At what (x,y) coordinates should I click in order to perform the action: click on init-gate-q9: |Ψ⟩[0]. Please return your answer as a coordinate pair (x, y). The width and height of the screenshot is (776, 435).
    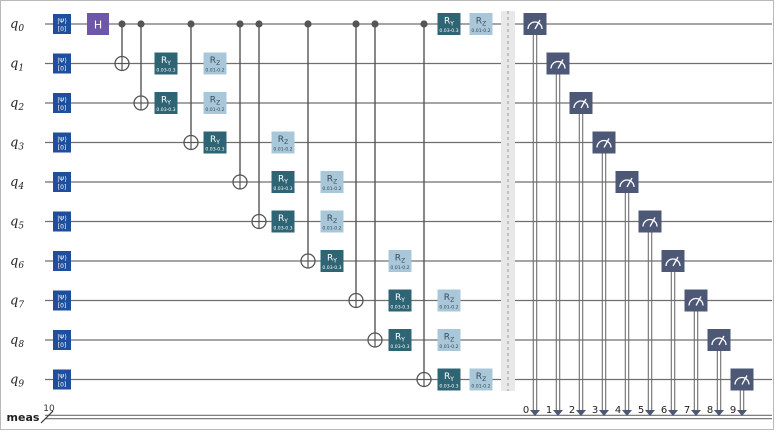
    Looking at the image, I should click on (62, 379).